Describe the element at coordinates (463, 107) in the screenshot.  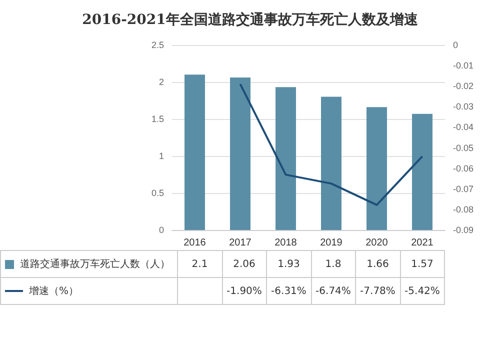
I see `y2-tick-label: -0.03` at that location.